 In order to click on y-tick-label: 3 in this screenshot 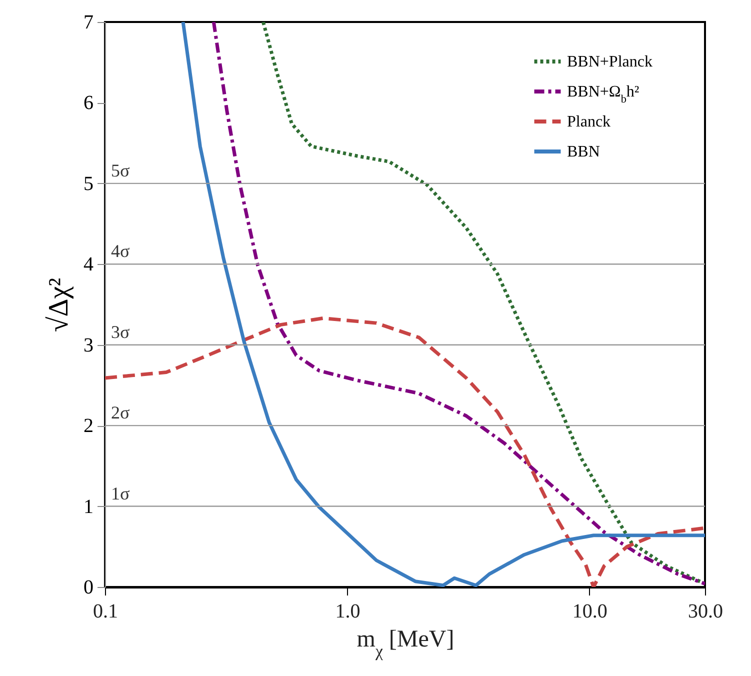, I will do `click(89, 345)`.